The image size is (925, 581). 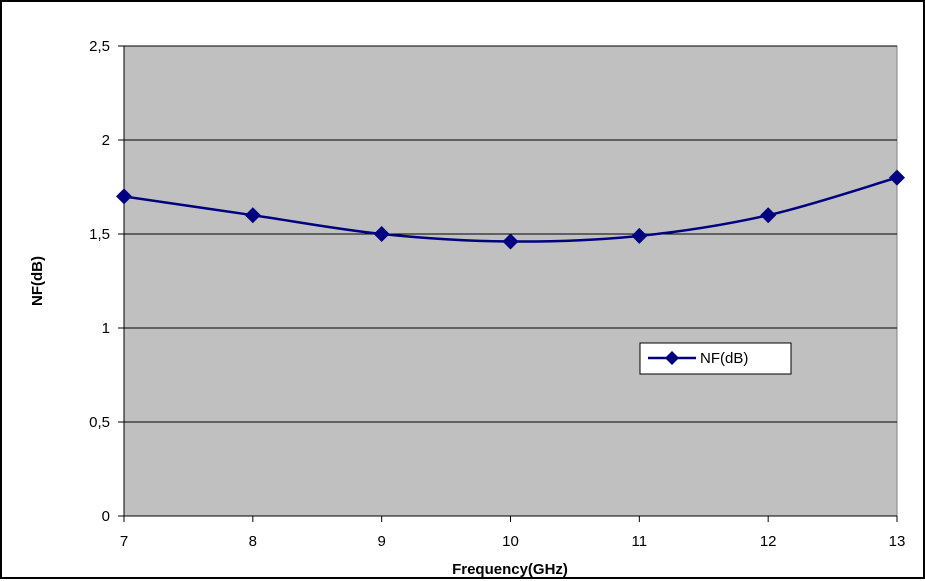 What do you see at coordinates (106, 516) in the screenshot?
I see `y-tick-label-0: 0` at bounding box center [106, 516].